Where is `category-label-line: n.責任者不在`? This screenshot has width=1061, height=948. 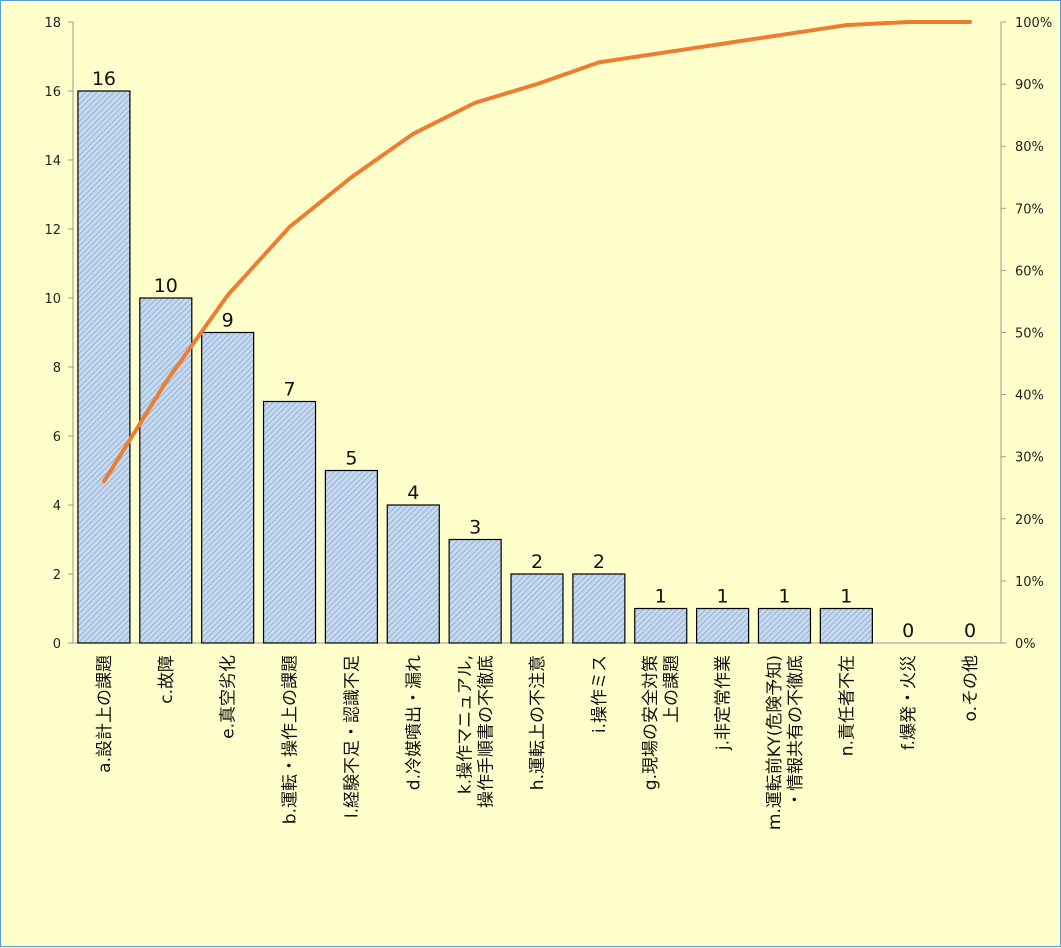
category-label-line: n.責任者不在 is located at coordinates (847, 705).